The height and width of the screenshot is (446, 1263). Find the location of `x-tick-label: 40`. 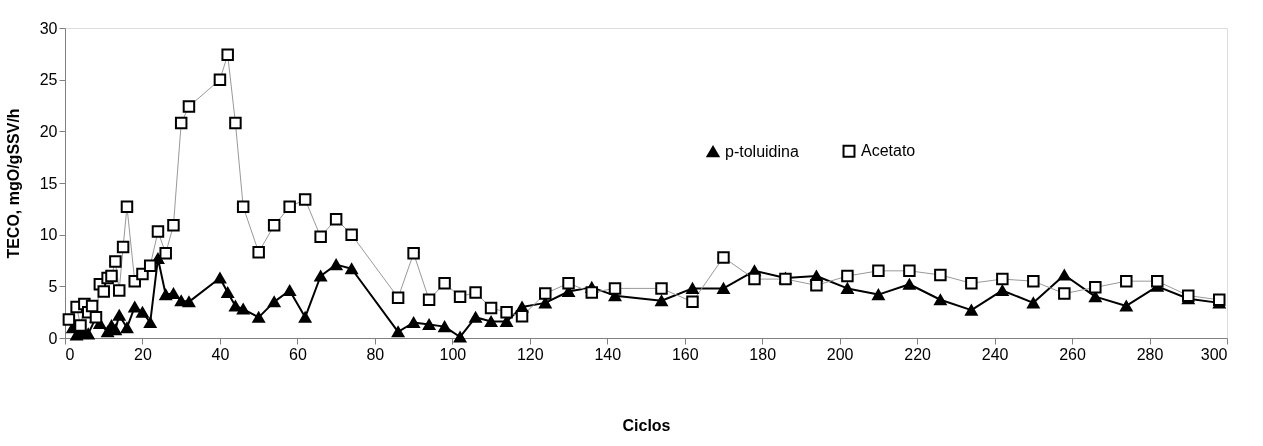

x-tick-label: 40 is located at coordinates (220, 354).